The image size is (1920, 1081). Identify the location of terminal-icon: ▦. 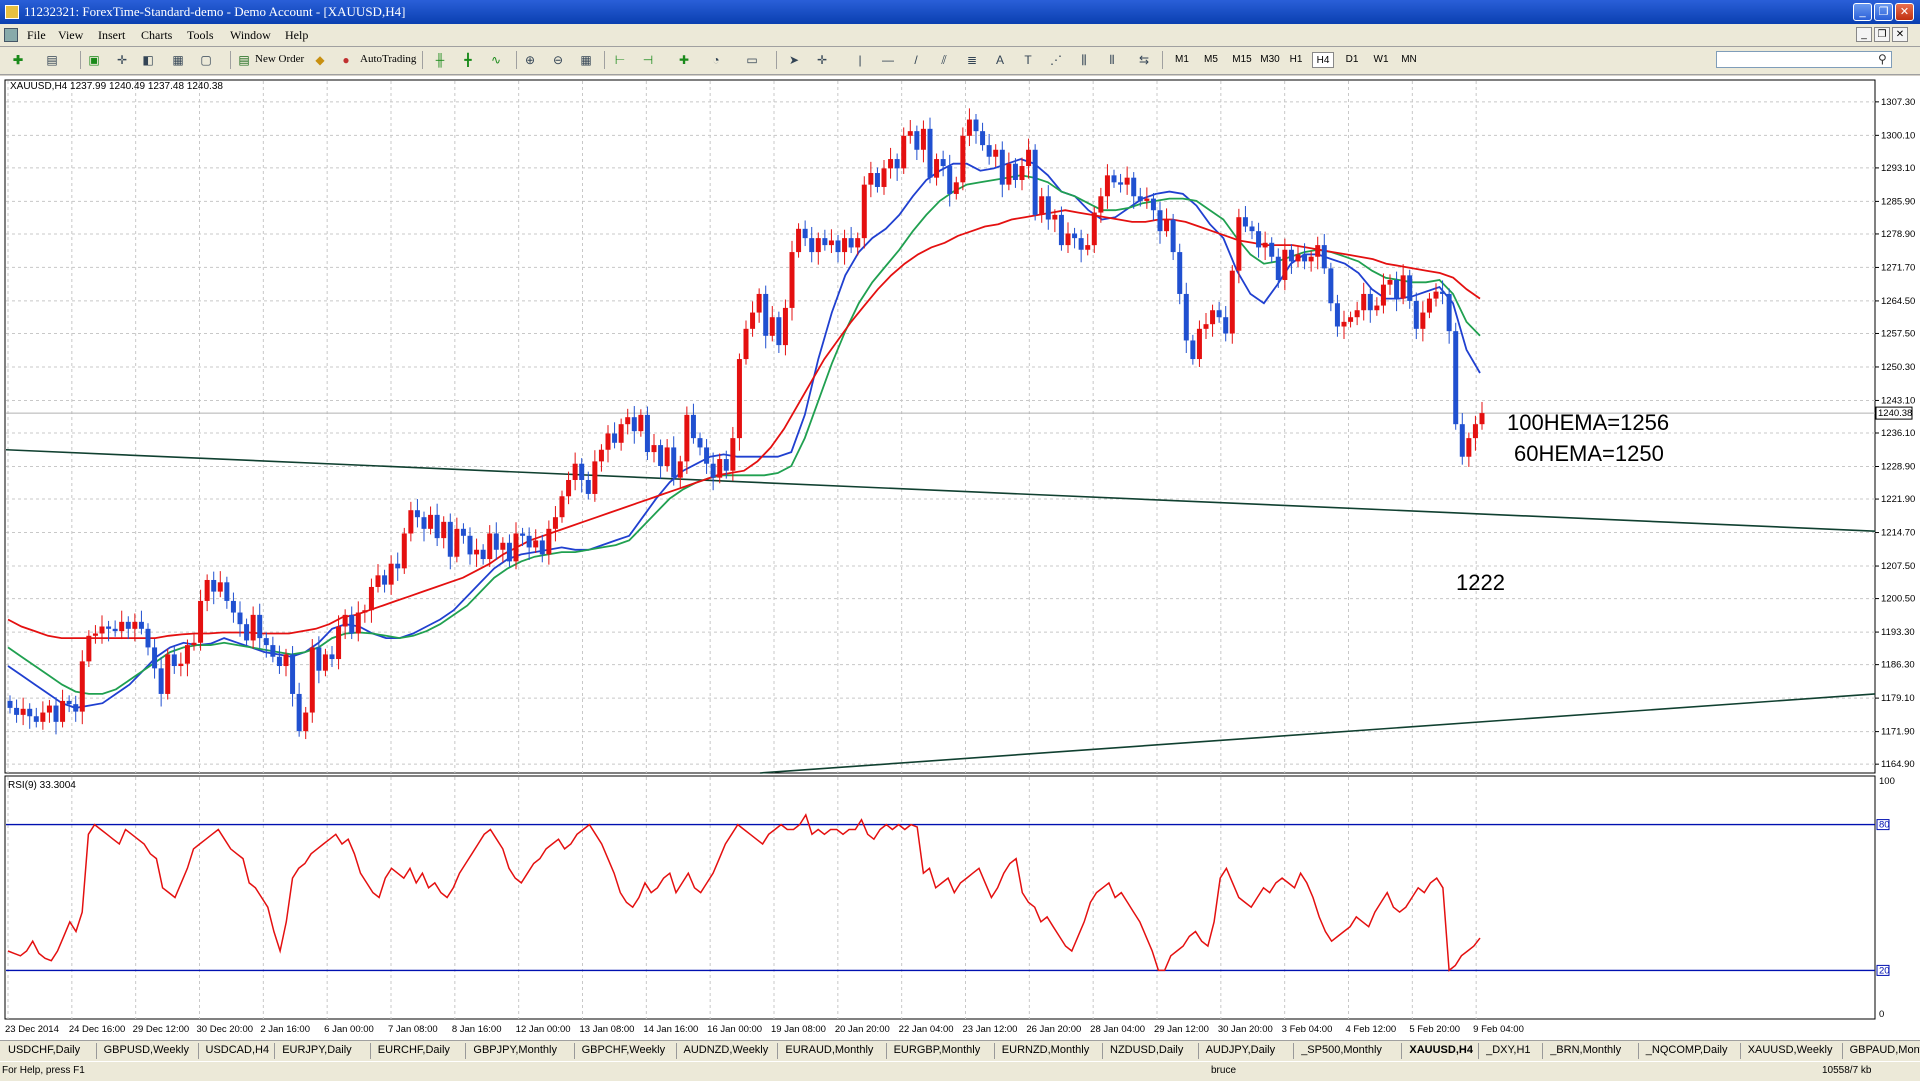
(178, 60).